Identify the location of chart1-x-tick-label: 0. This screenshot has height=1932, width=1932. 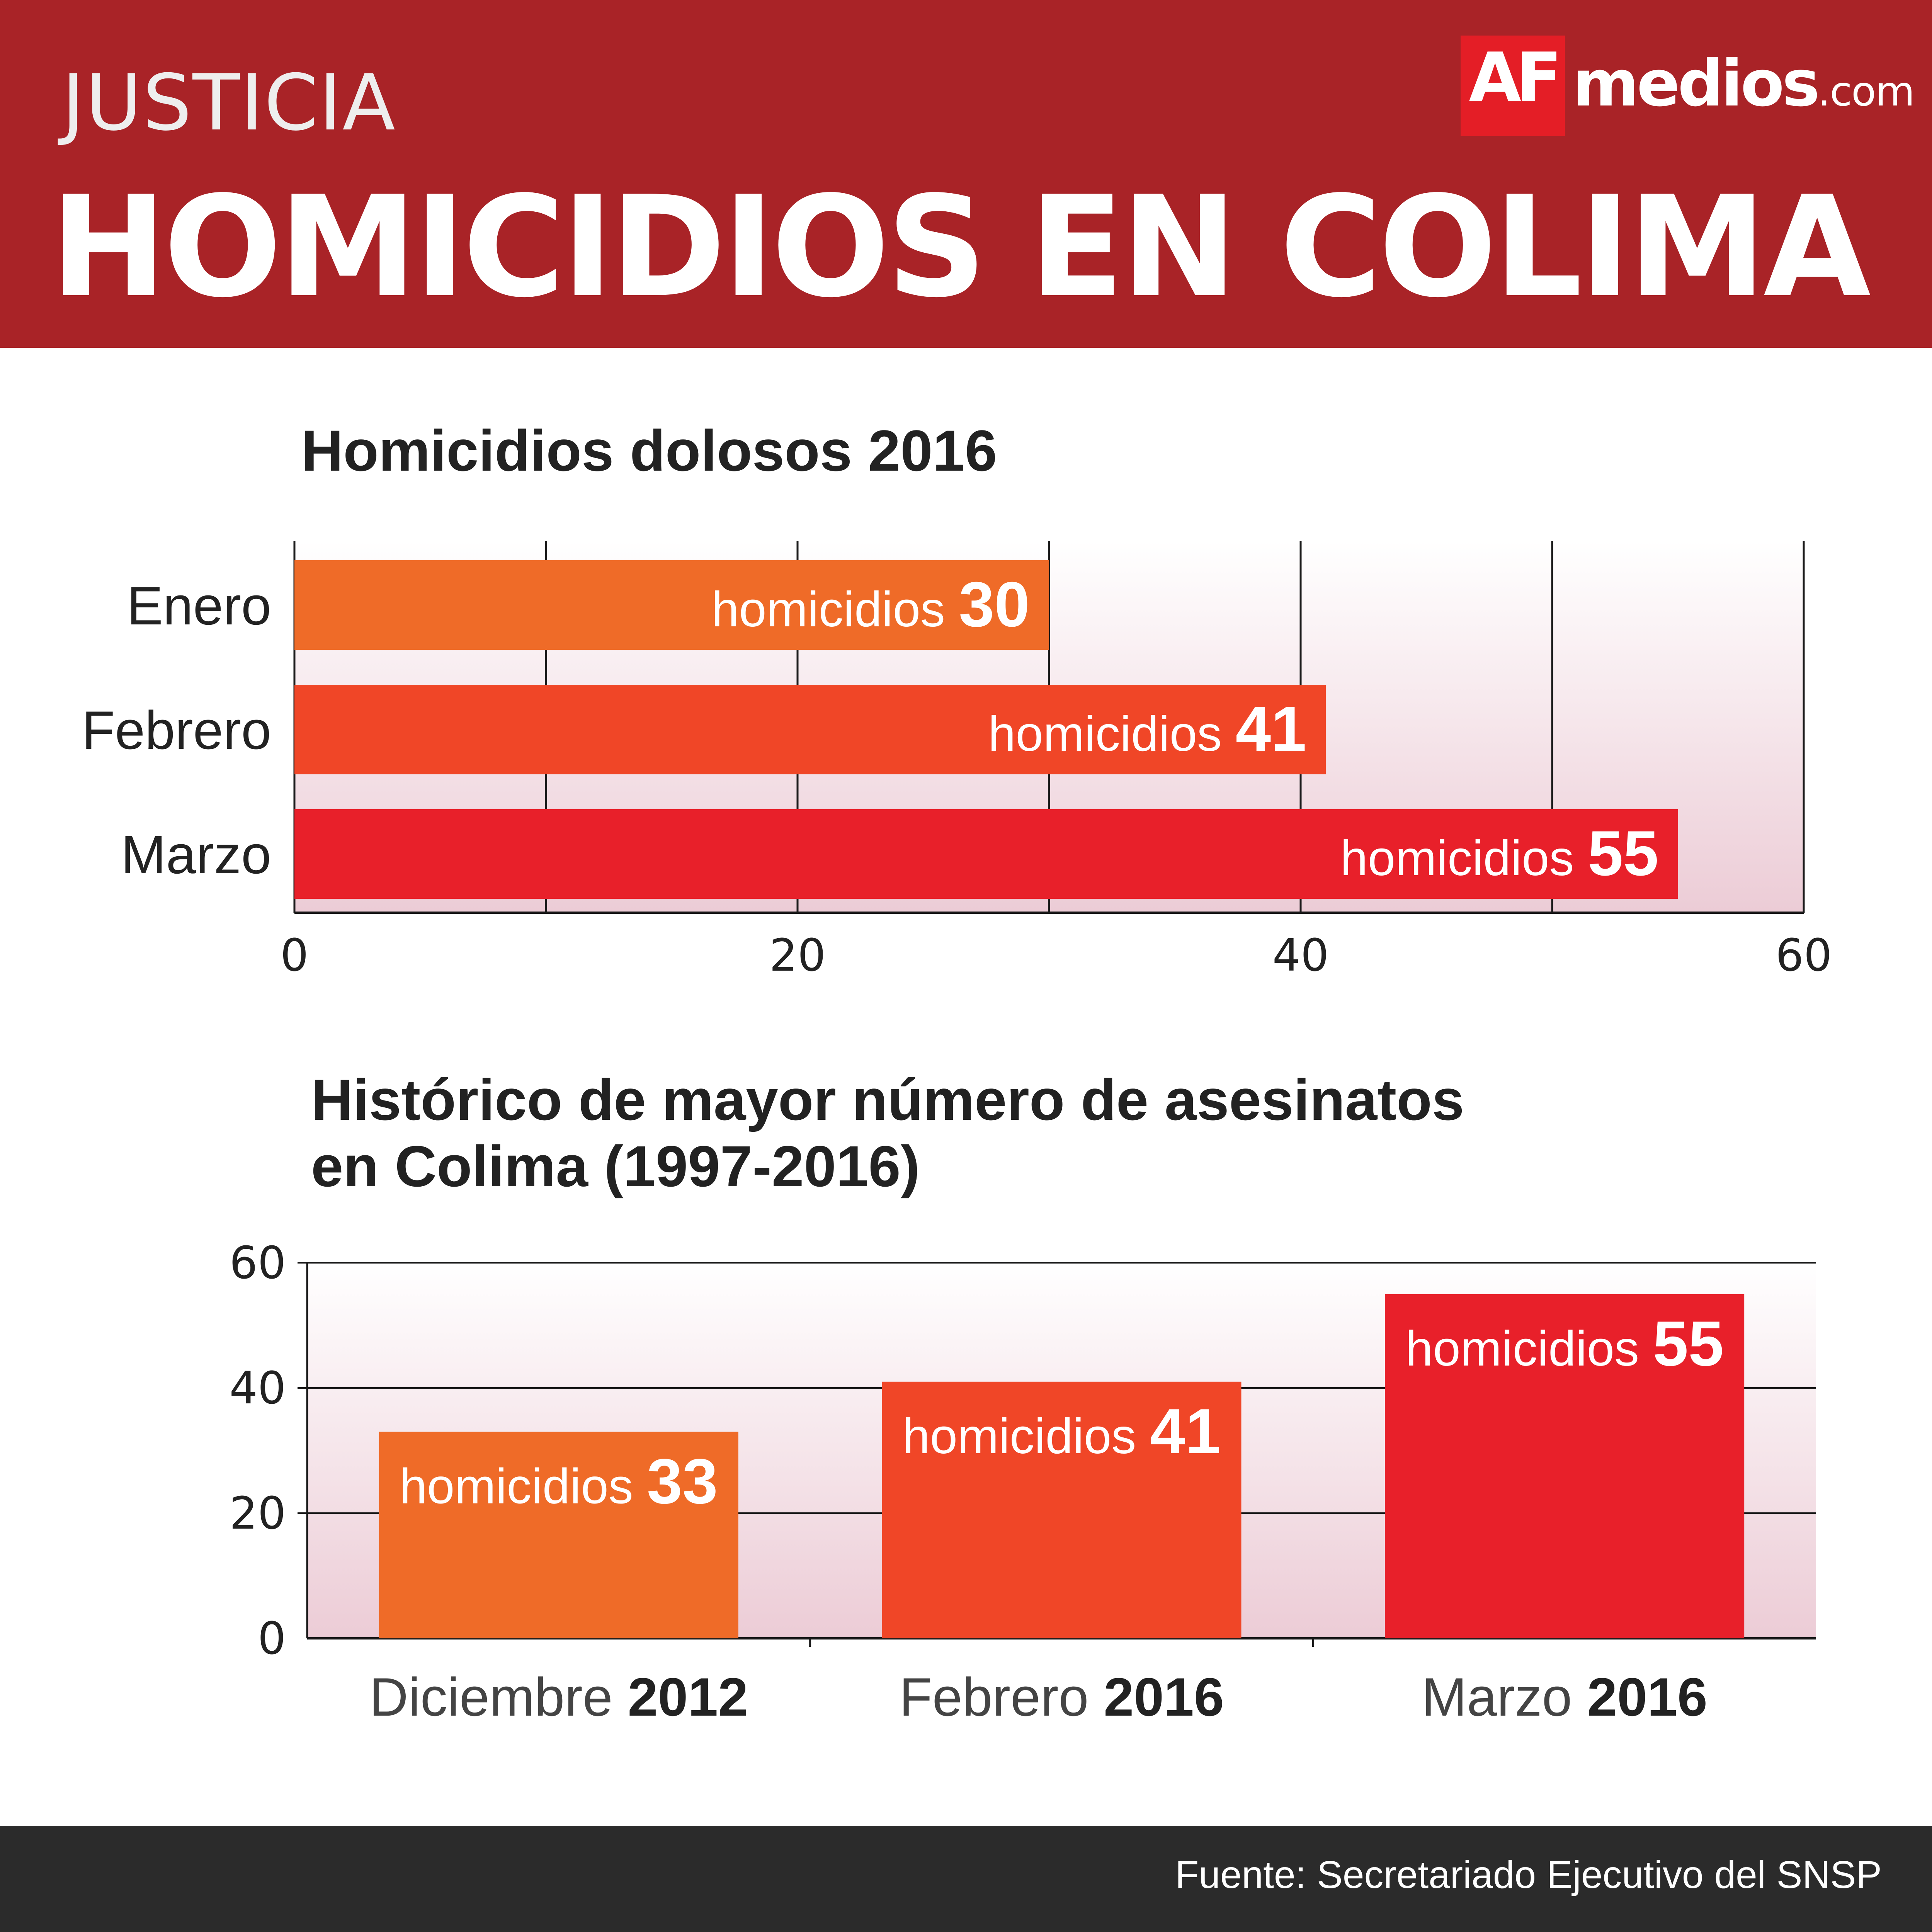
(294, 956).